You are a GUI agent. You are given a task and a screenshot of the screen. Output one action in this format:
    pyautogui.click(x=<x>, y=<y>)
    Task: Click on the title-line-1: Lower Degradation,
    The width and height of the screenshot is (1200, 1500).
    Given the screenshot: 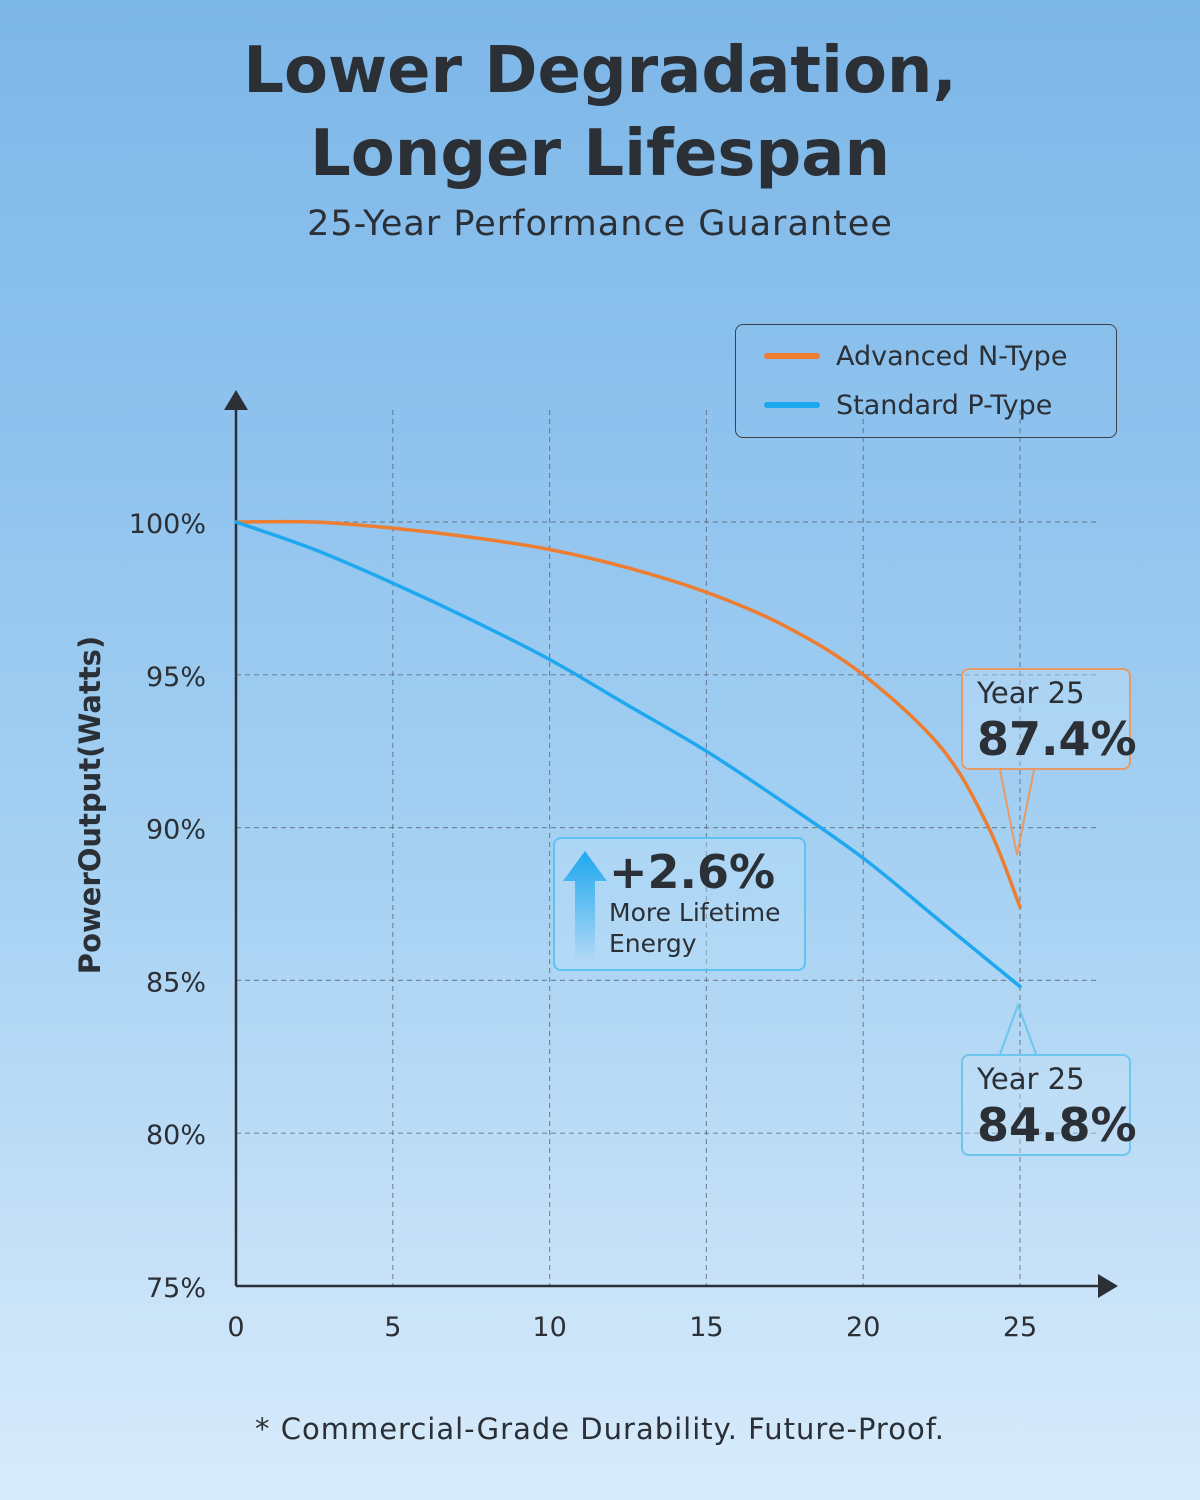 What is the action you would take?
    pyautogui.click(x=600, y=71)
    